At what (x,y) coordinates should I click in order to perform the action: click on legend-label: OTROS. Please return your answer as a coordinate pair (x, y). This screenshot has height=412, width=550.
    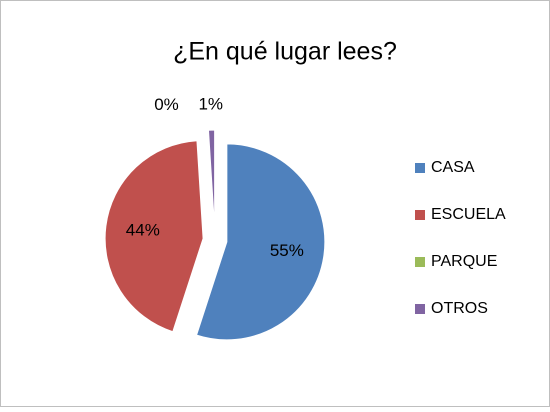
    Looking at the image, I should click on (459, 308).